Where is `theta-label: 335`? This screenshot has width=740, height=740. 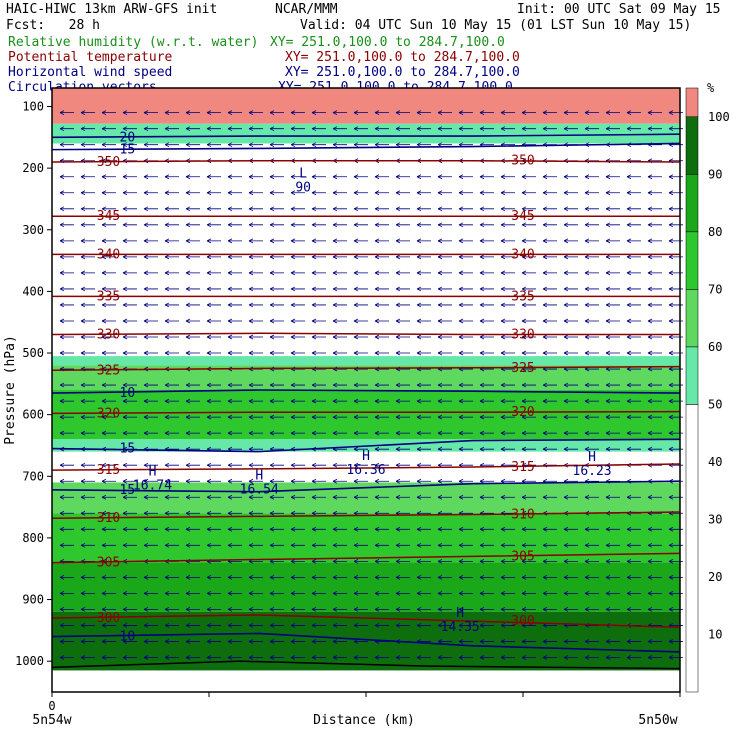
theta-label: 335 is located at coordinates (522, 296).